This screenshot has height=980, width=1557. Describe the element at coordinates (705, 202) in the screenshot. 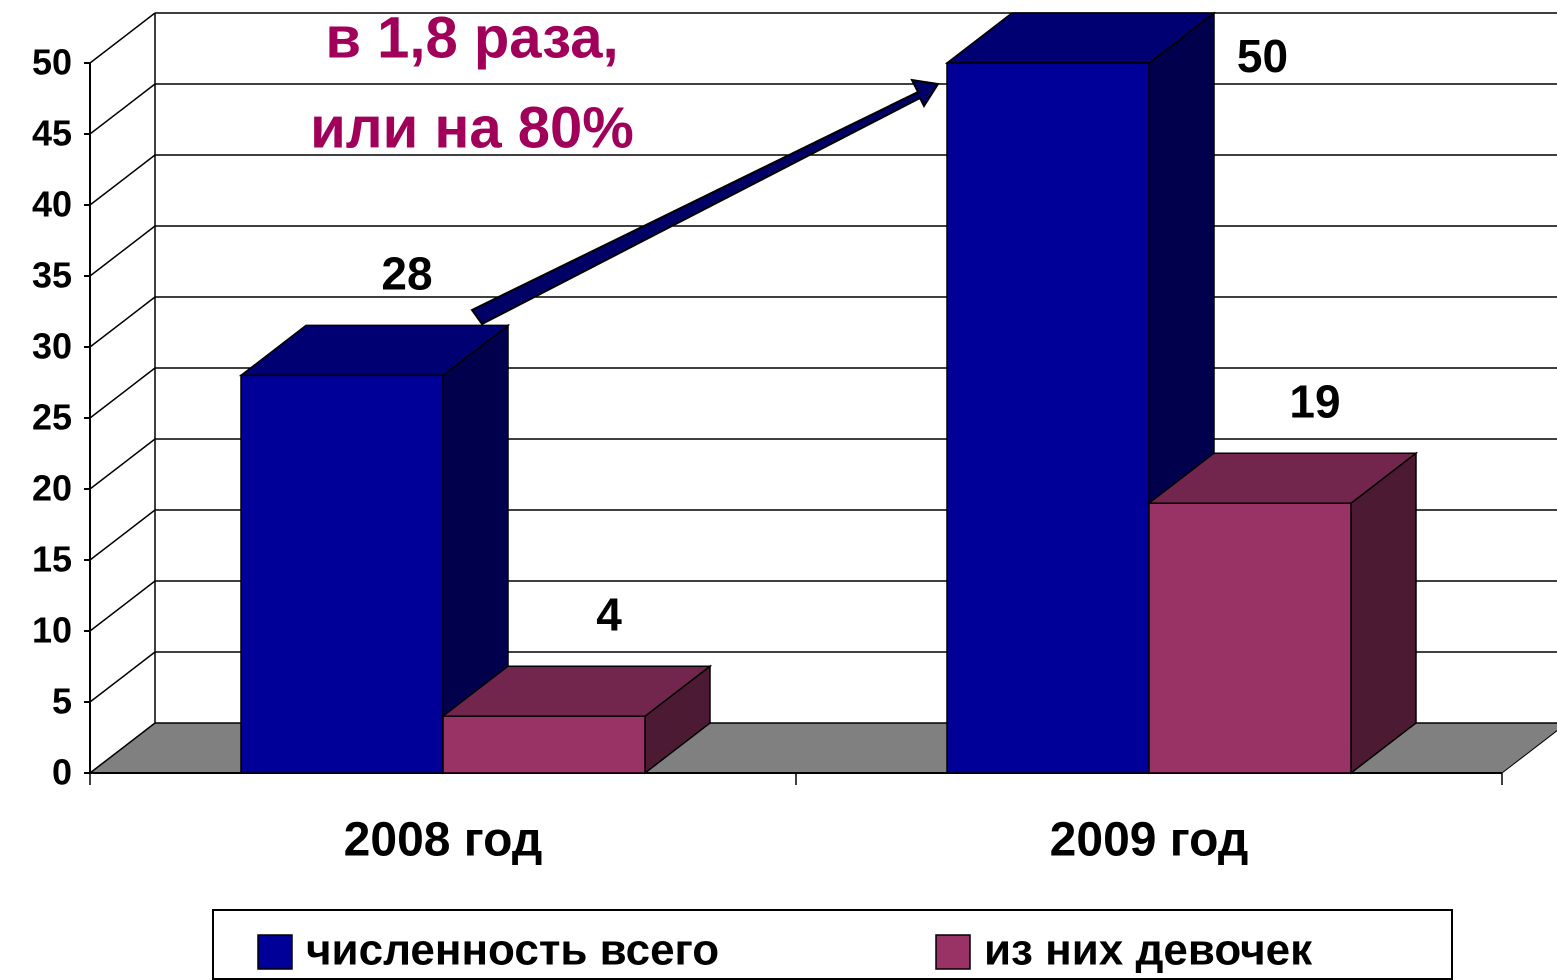

I see `arrow` at that location.